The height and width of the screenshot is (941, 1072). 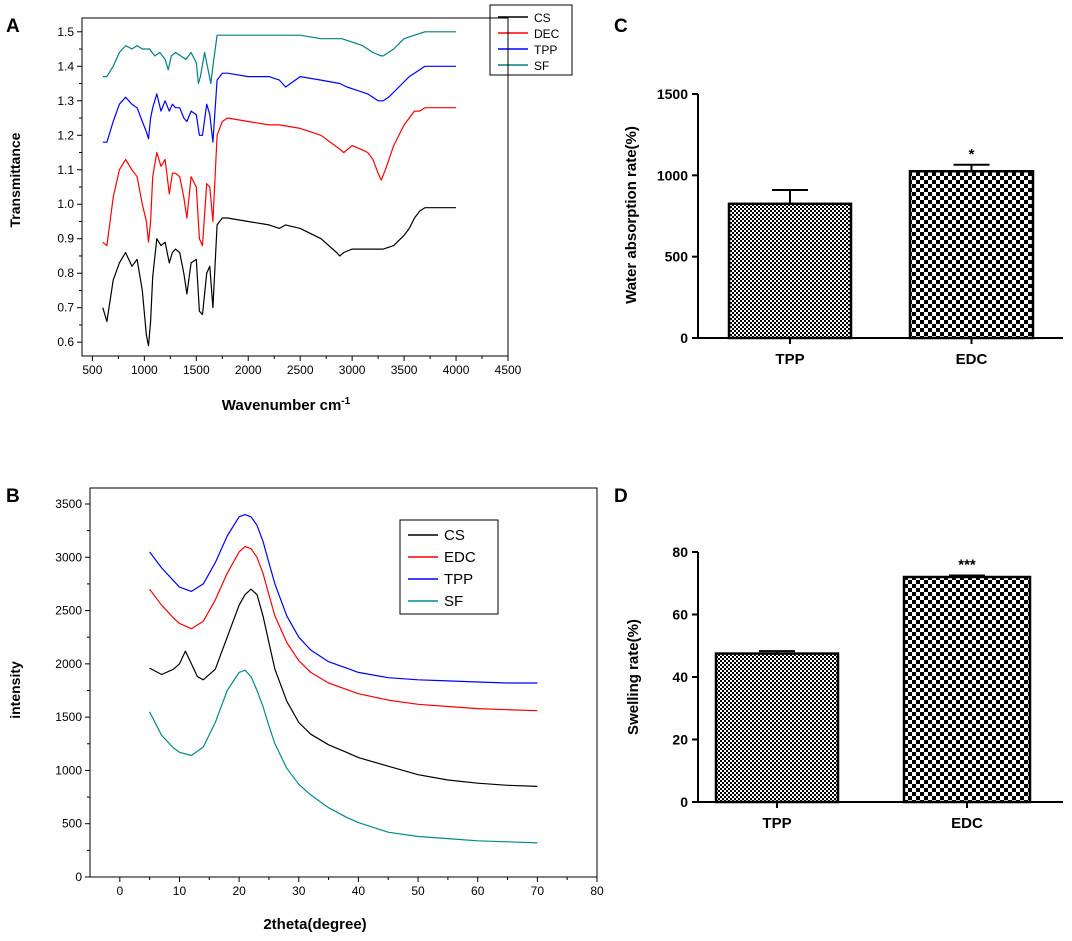 What do you see at coordinates (68, 611) in the screenshot?
I see `y-tick-label: 2500` at bounding box center [68, 611].